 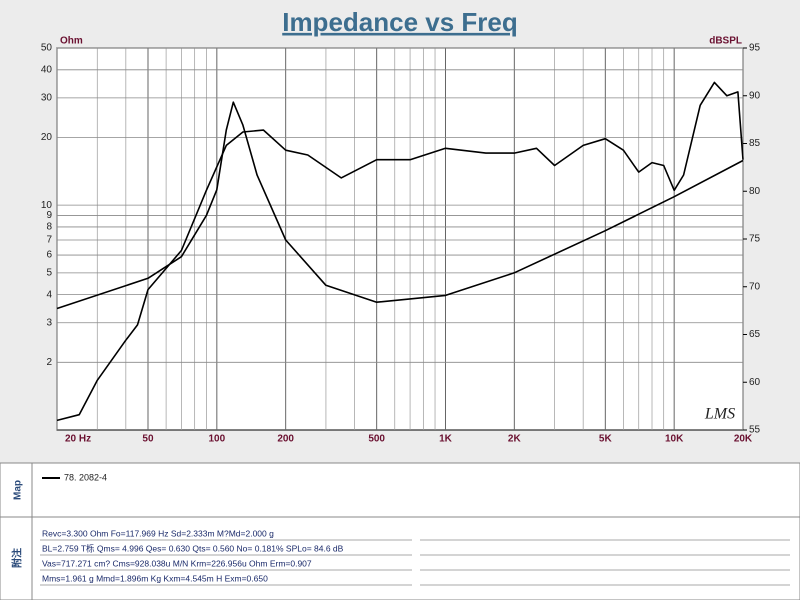 What do you see at coordinates (17, 558) in the screenshot?
I see `notes-label: 附注` at bounding box center [17, 558].